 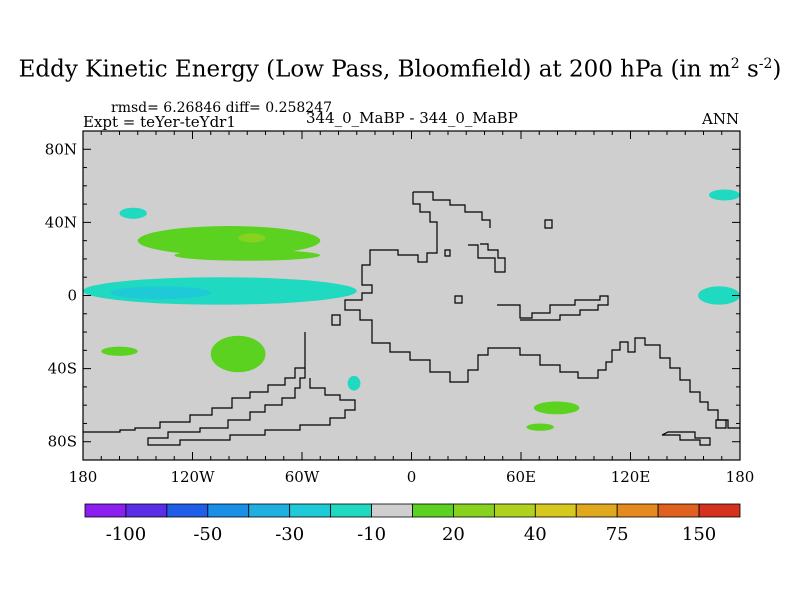 I want to click on colorbar-label: 40, so click(x=535, y=534).